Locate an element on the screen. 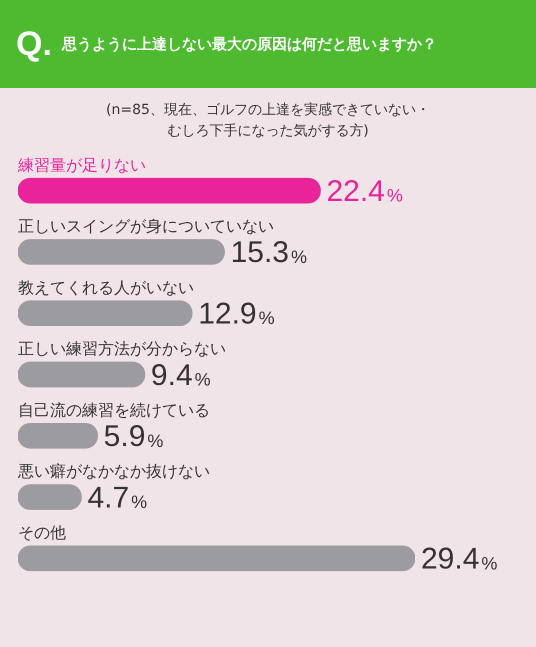  data-label: 4.7% is located at coordinates (117, 497).